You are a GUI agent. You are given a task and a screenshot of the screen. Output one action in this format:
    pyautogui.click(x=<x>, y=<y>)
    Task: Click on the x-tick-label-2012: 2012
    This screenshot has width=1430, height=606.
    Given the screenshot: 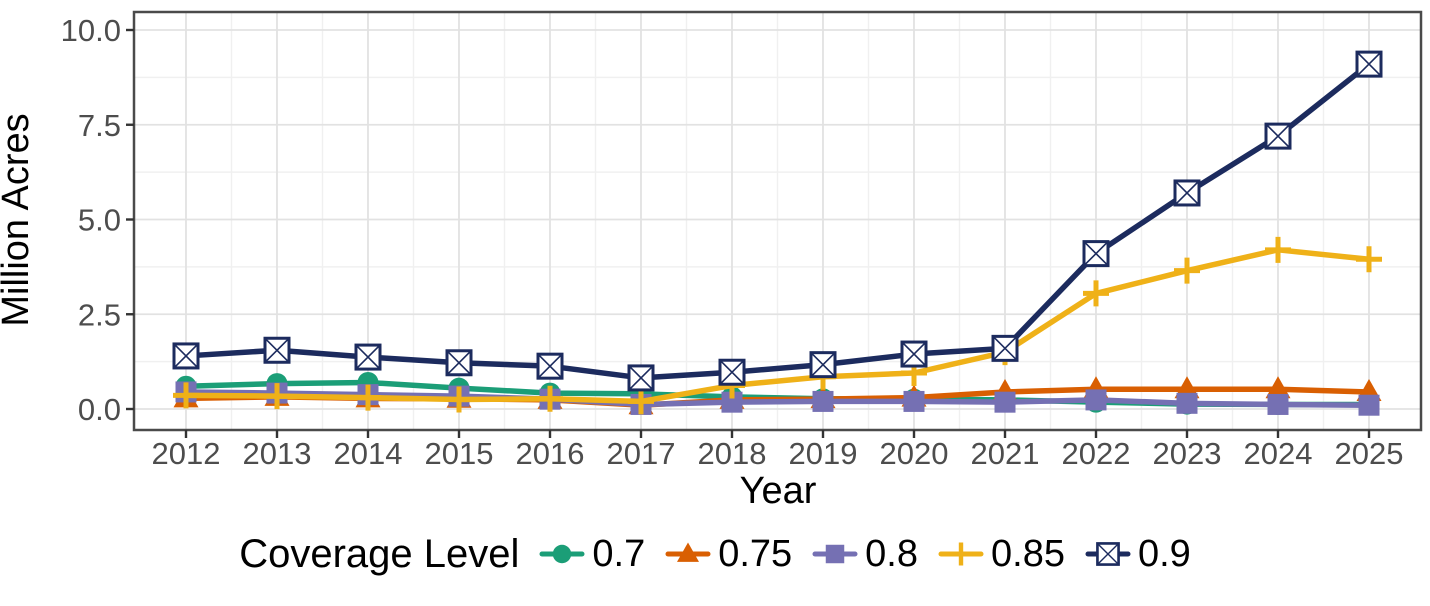 What is the action you would take?
    pyautogui.click(x=186, y=453)
    